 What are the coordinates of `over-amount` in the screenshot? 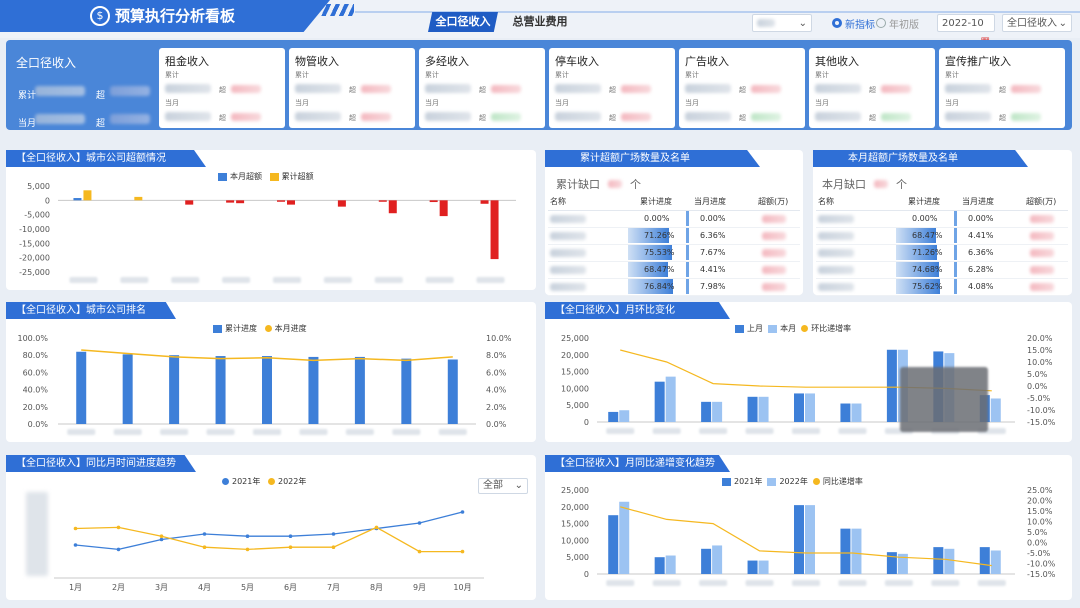 It's located at (1042, 287).